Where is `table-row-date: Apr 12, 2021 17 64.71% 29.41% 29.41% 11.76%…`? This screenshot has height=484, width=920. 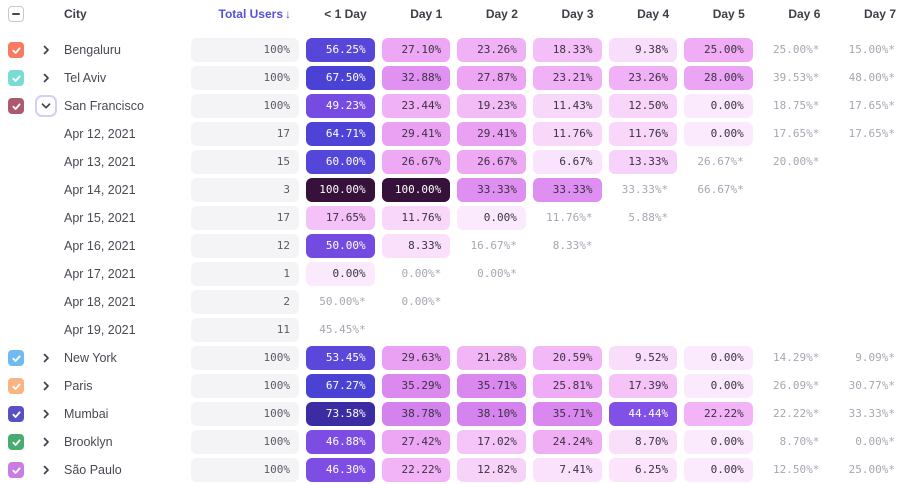 table-row-date: Apr 12, 2021 17 64.71% 29.41% 29.41% 11.76%… is located at coordinates (460, 134).